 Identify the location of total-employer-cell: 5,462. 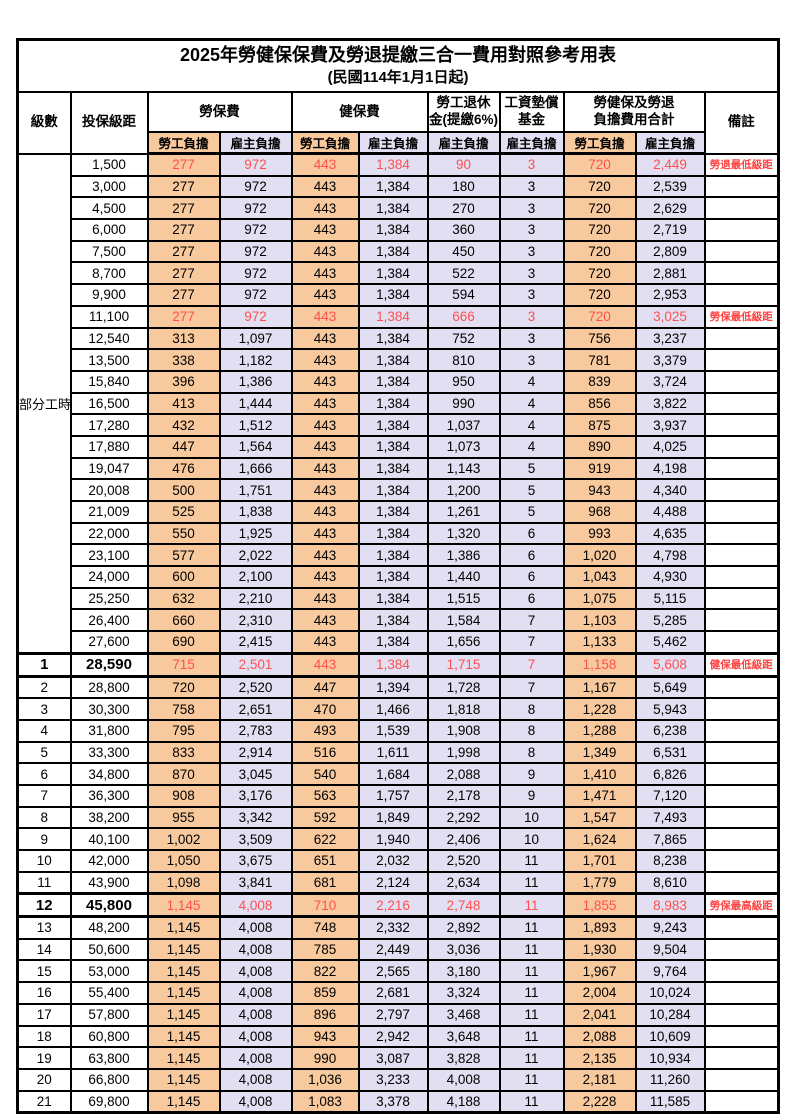
(670, 642).